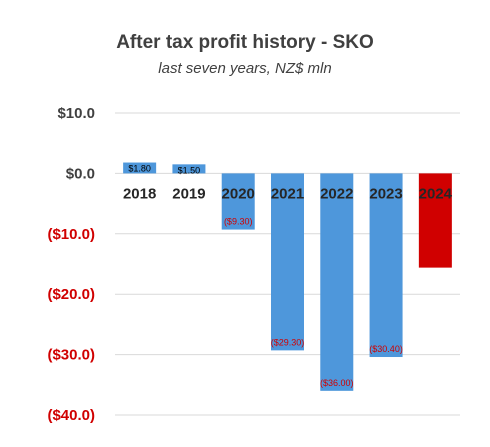 This screenshot has height=447, width=490. What do you see at coordinates (245, 42) in the screenshot?
I see `chart-title: After tax profit history - SKO` at bounding box center [245, 42].